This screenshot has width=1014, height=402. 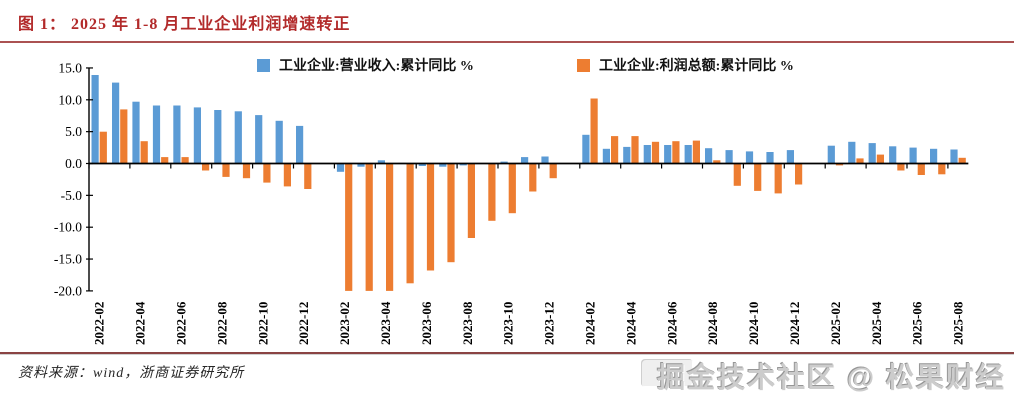 I want to click on y-tick-label: 15.0, so click(x=70, y=67).